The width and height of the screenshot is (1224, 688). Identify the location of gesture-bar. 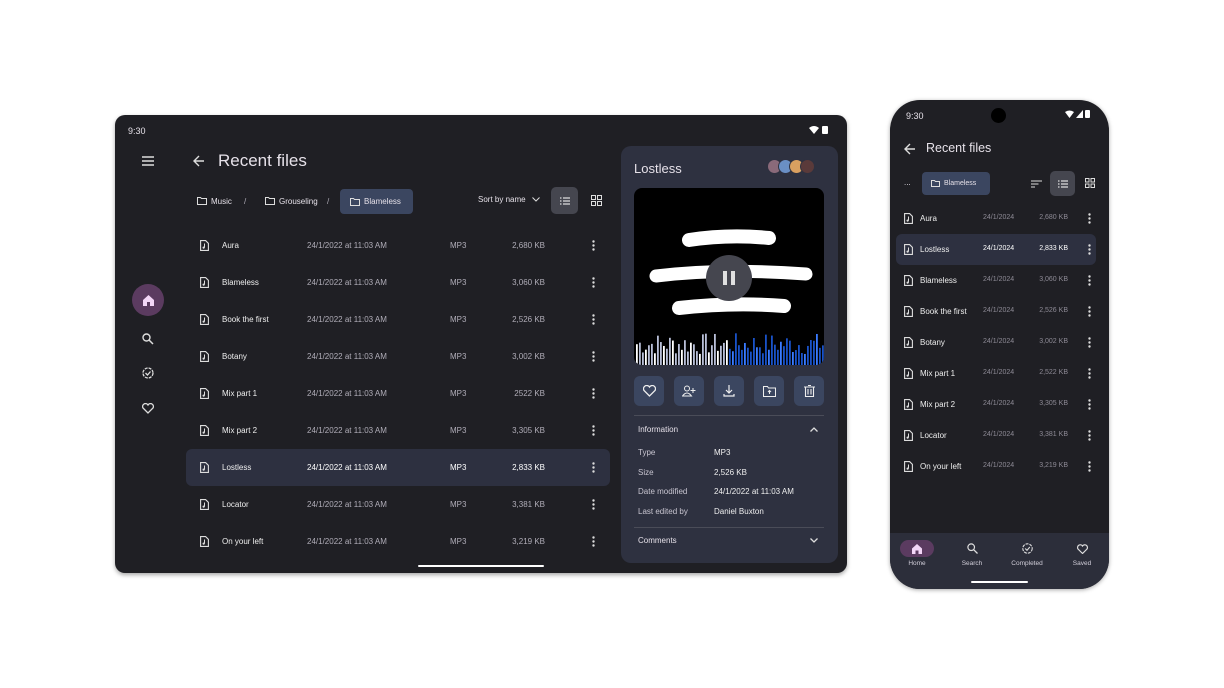
(999, 582).